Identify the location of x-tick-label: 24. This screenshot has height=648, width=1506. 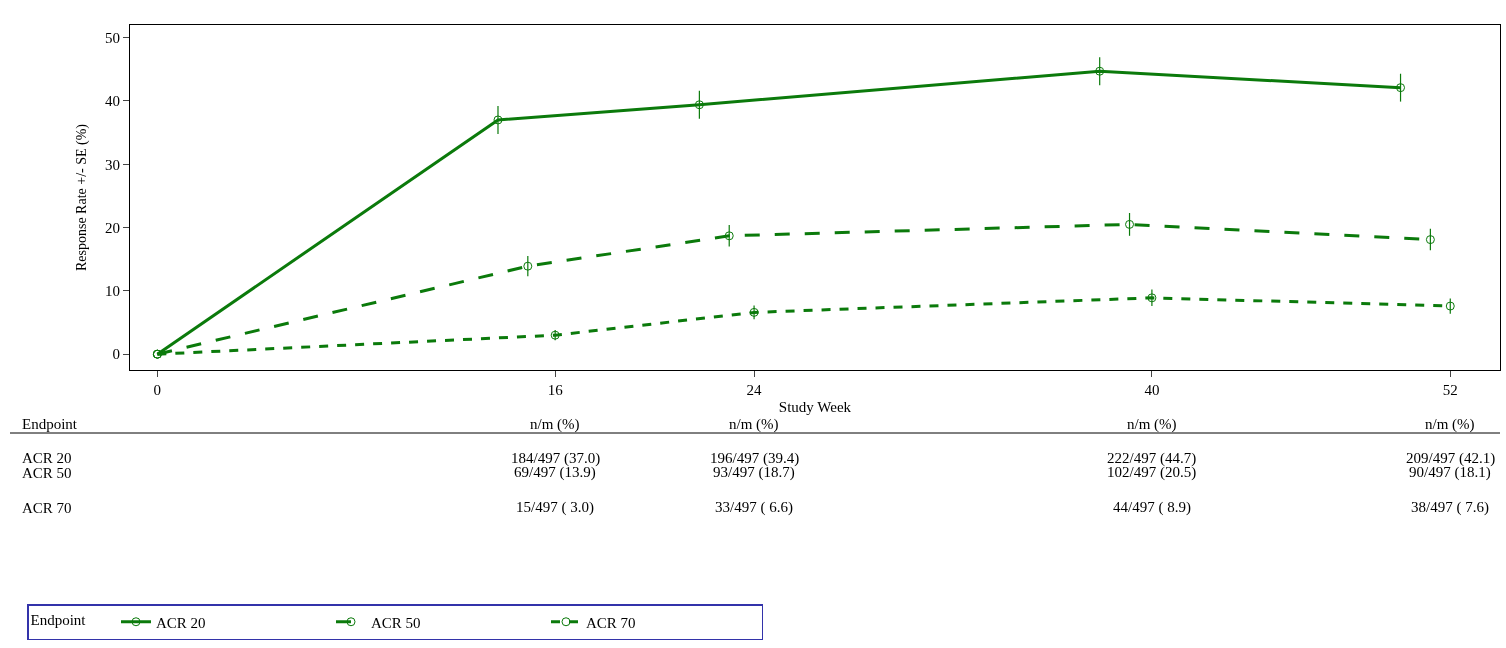
(754, 390).